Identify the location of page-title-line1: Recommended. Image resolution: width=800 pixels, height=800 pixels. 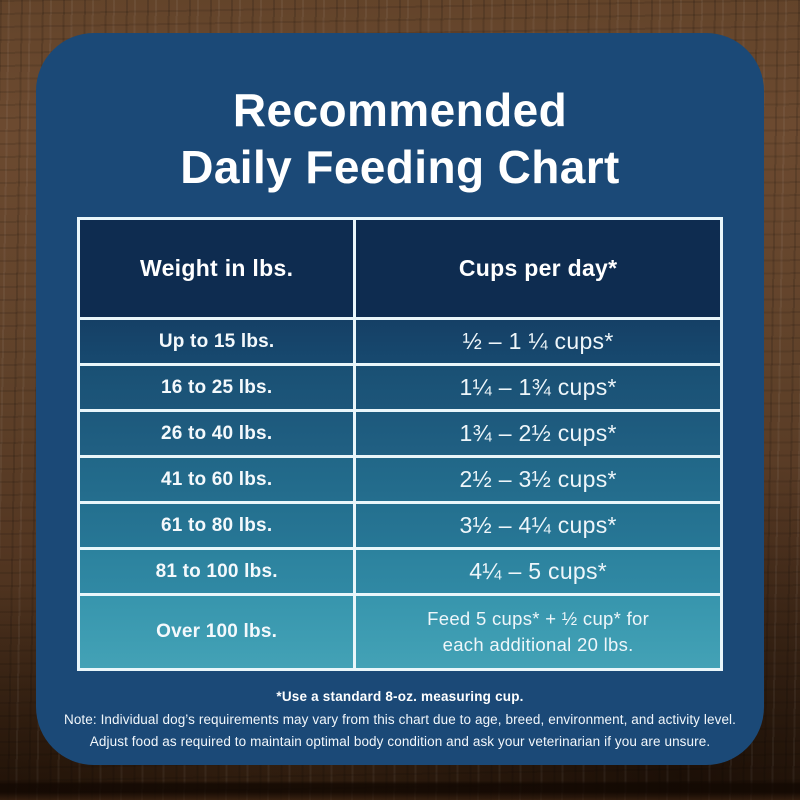
(400, 110).